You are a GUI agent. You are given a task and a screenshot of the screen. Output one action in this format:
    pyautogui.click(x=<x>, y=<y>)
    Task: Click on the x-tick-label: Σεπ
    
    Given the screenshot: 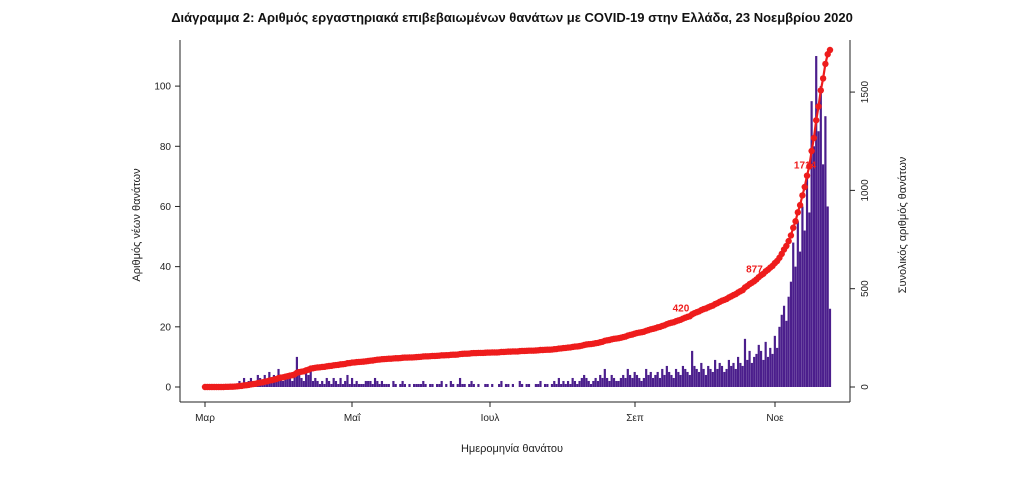 What is the action you would take?
    pyautogui.click(x=635, y=418)
    